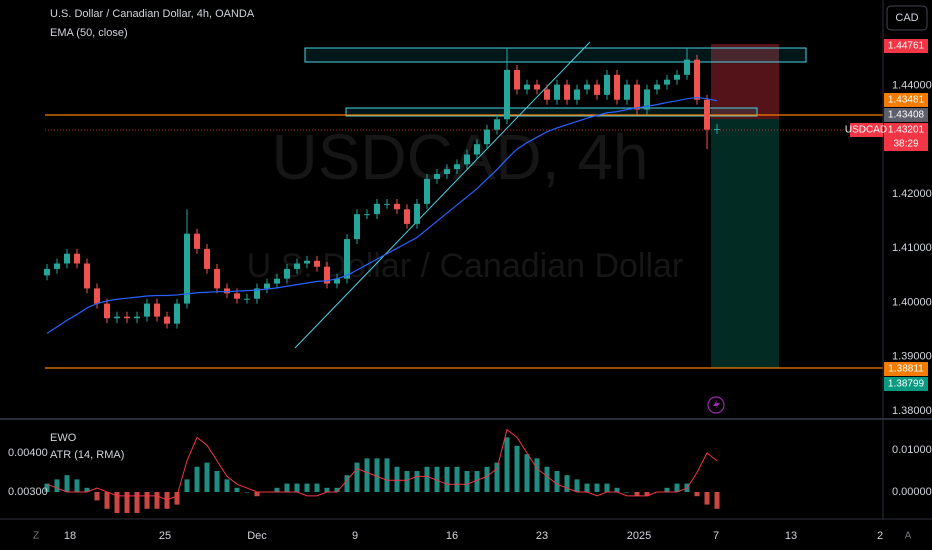  I want to click on event-icon, so click(716, 405).